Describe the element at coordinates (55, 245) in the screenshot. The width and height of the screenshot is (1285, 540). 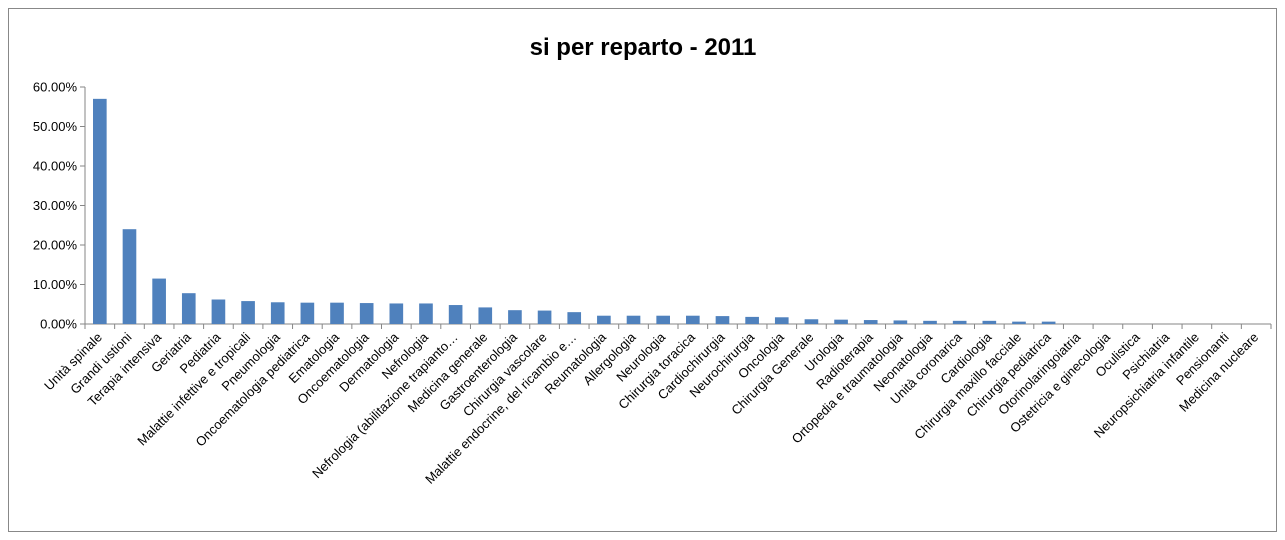
I see `y-tick-label: 20.00%` at that location.